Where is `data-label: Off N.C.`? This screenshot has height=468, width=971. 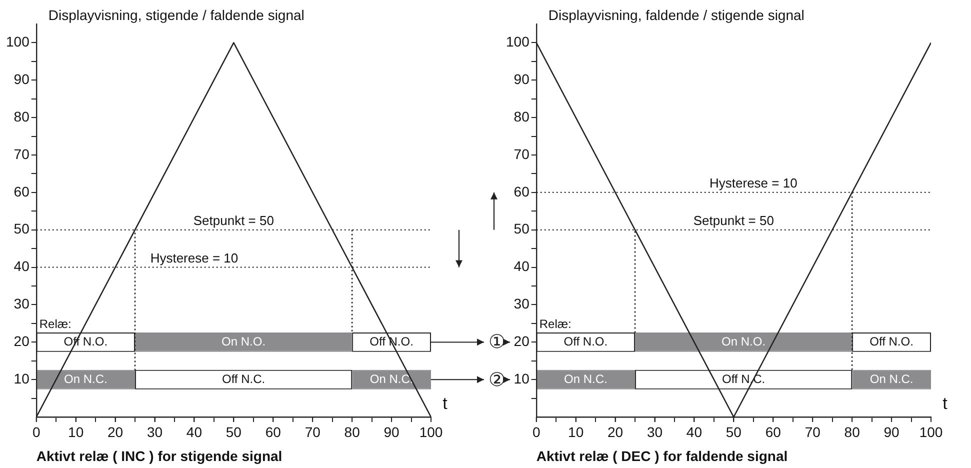
data-label: Off N.C. is located at coordinates (244, 379).